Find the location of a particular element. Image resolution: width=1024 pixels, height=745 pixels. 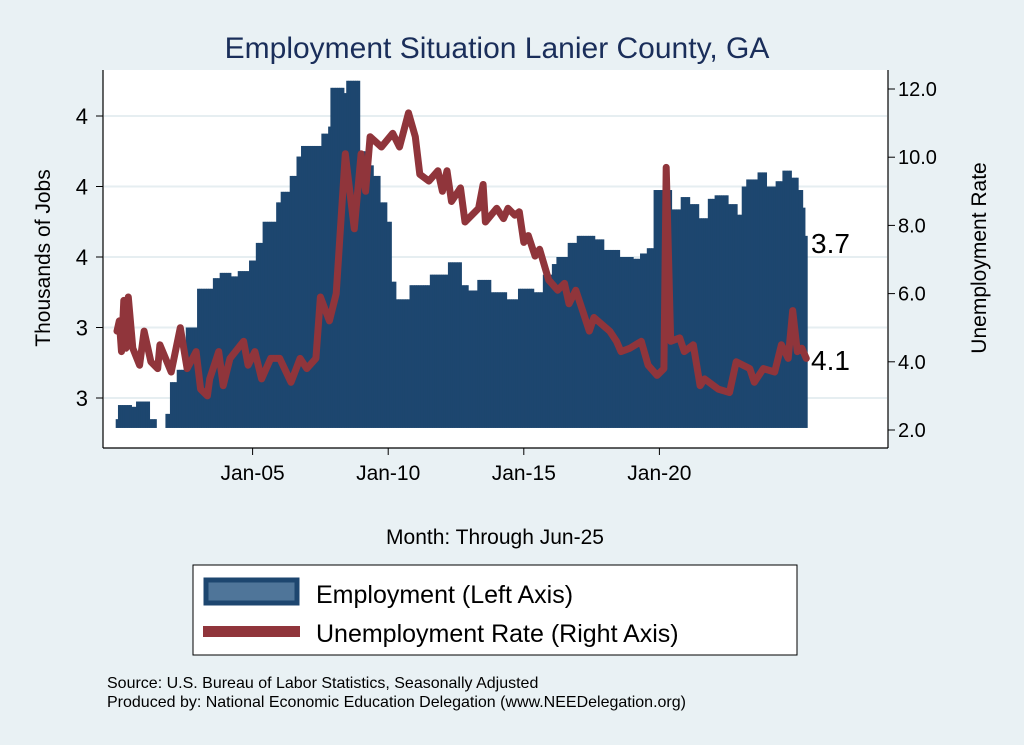

right-axis-ticks: 12.0 10.0 8.0 6.0 4.0 2.0 is located at coordinates (912, 260).